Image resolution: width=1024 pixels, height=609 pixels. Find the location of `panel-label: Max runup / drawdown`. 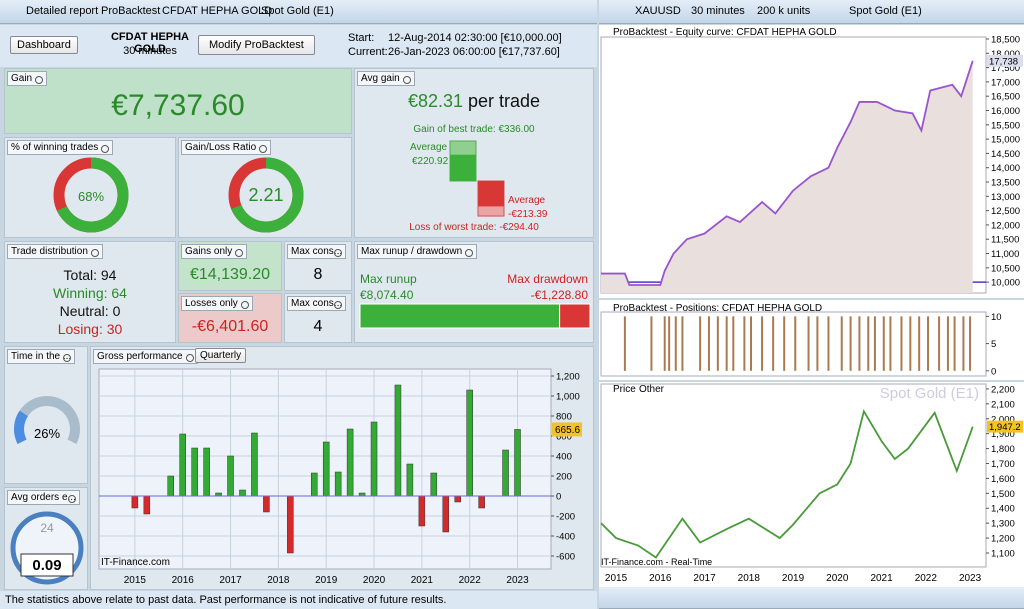

panel-label: Max runup / drawdown is located at coordinates (417, 251).